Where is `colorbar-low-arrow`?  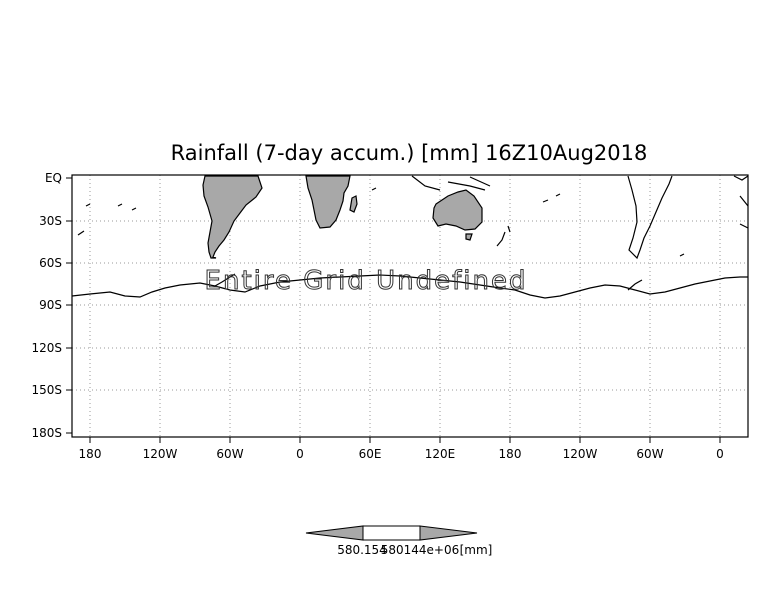
colorbar-low-arrow is located at coordinates (334, 533).